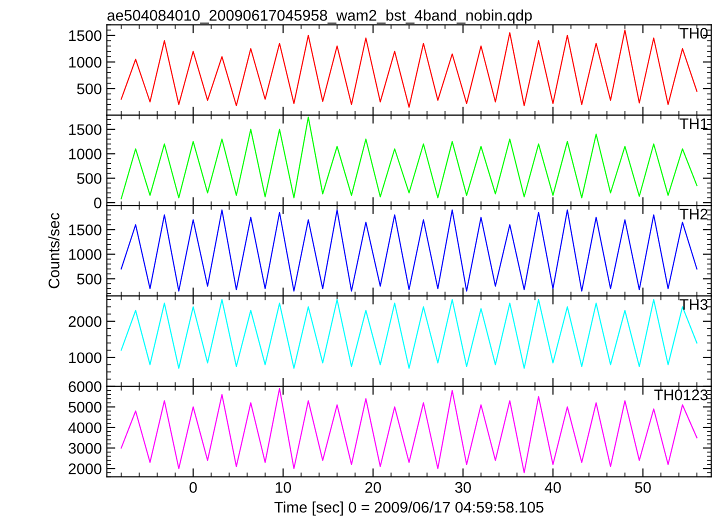  What do you see at coordinates (319, 17) in the screenshot?
I see `chart-title: ae504084010_20090617045958_wam2_bst_4band_nobin.qdp` at bounding box center [319, 17].